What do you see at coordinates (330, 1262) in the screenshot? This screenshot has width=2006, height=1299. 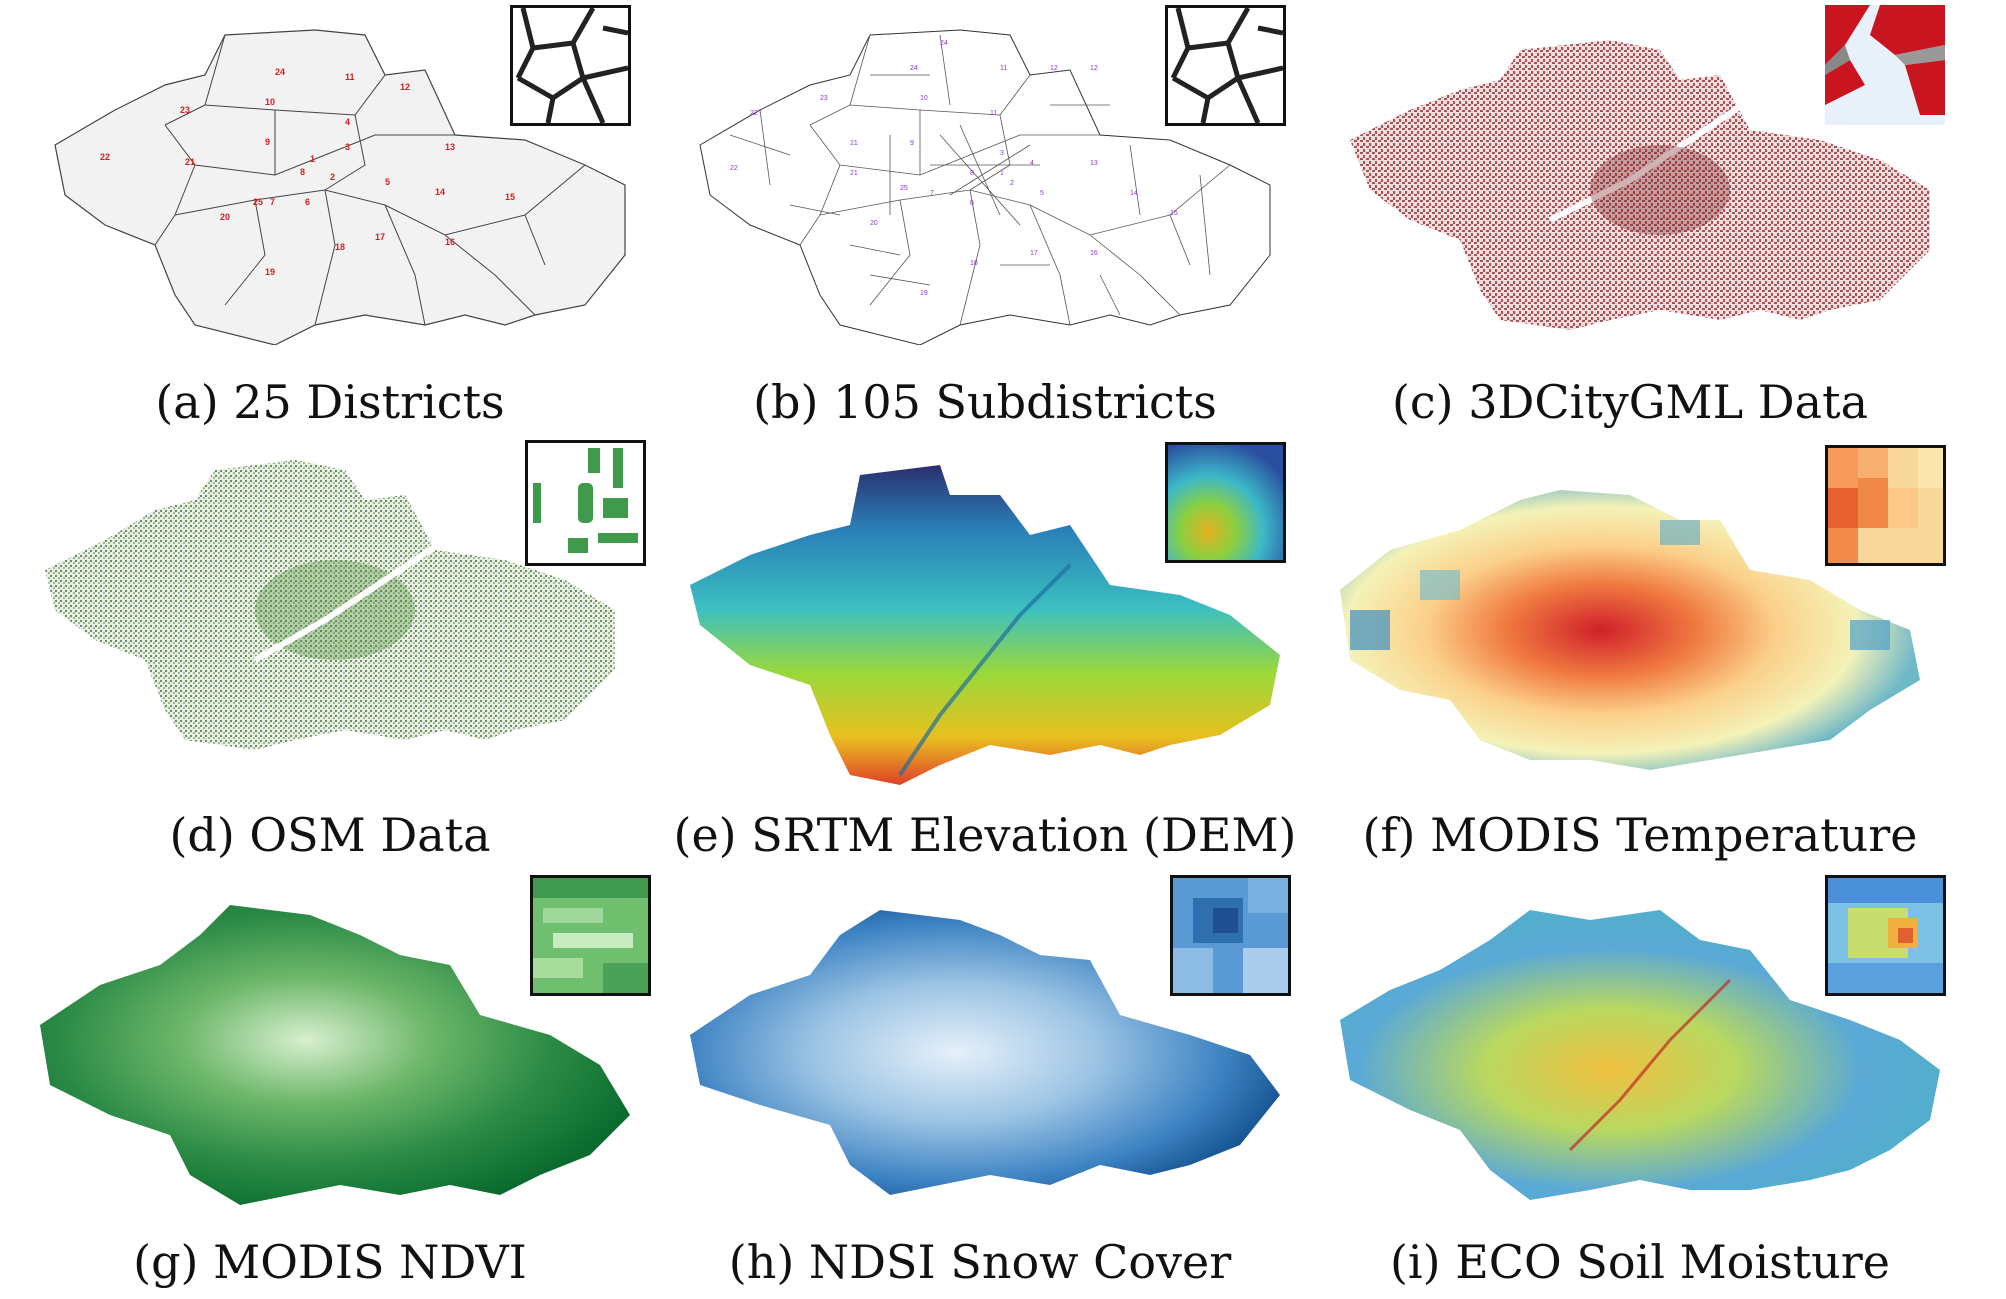 I see `caption-g: (g) MODIS NDVI` at bounding box center [330, 1262].